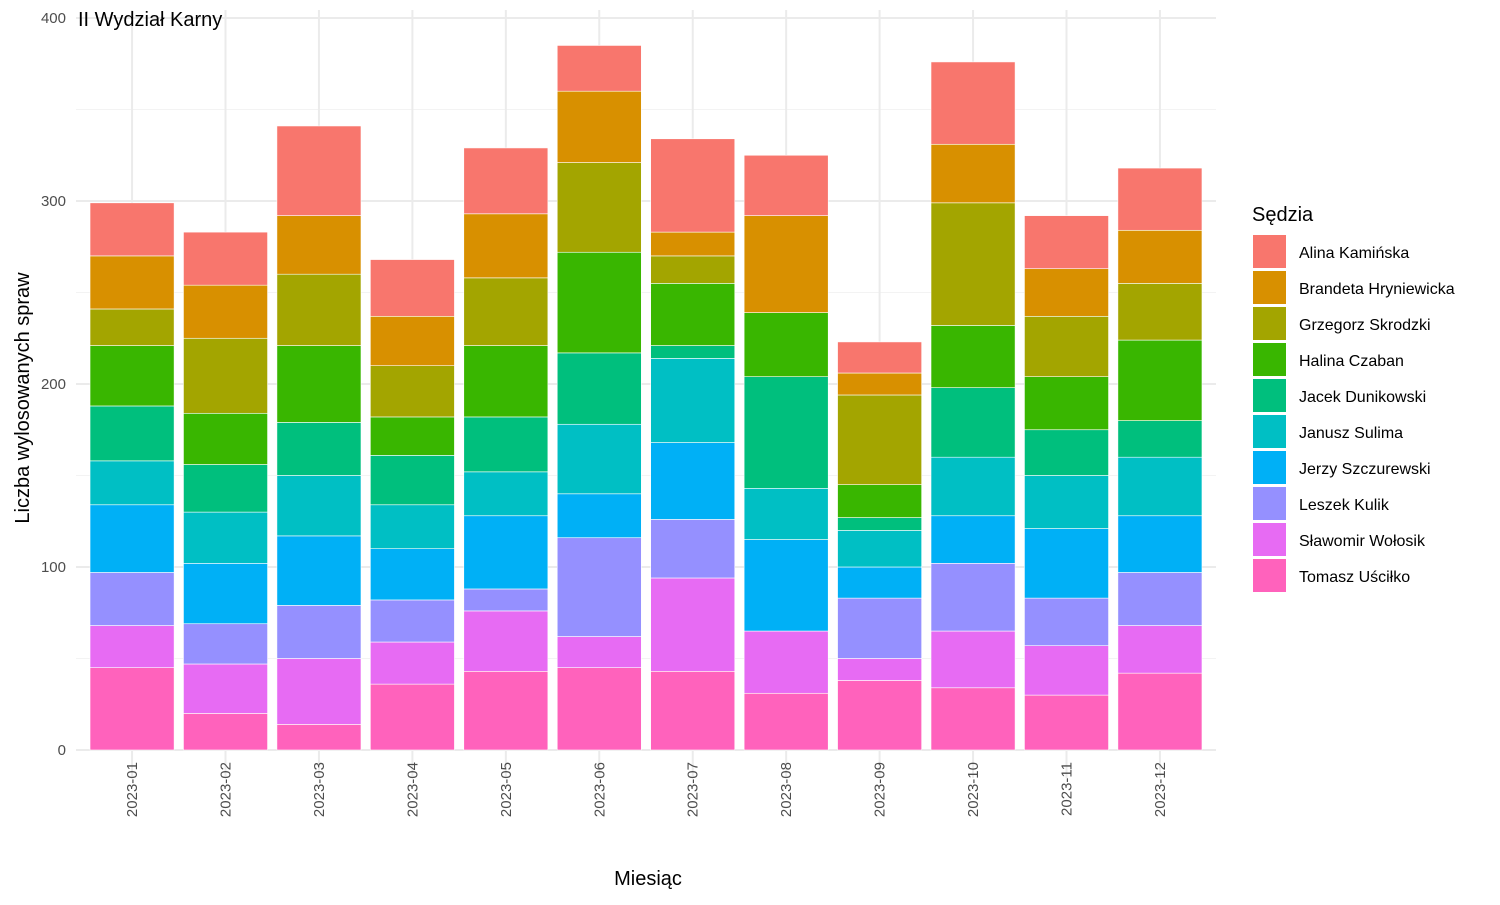 This screenshot has height=905, width=1500. I want to click on legend-label: Janusz Sulima, so click(1351, 433).